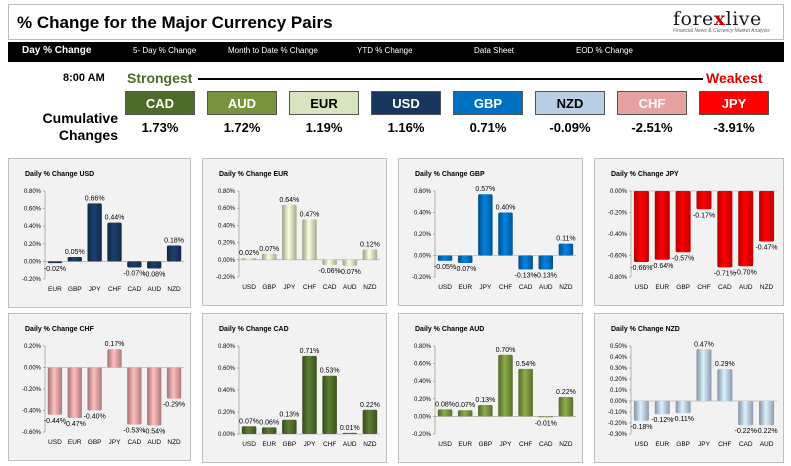 This screenshot has height=466, width=791. Describe the element at coordinates (445, 404) in the screenshot. I see `data-label: 0.08%` at that location.